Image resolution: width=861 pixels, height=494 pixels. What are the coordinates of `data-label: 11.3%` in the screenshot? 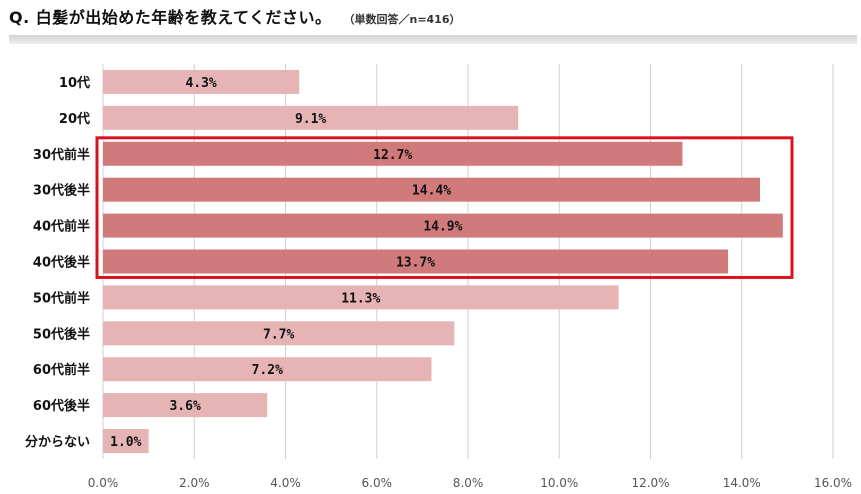 It's located at (360, 298).